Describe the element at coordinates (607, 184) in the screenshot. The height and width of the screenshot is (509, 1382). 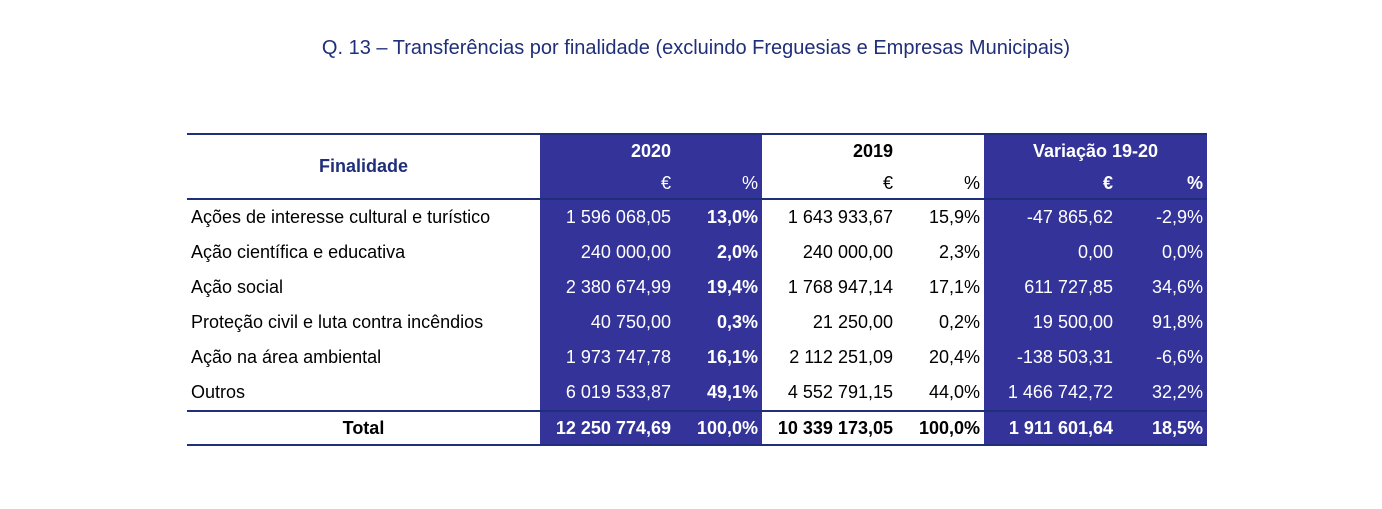
I see `subheader-2020-euro: €` at that location.